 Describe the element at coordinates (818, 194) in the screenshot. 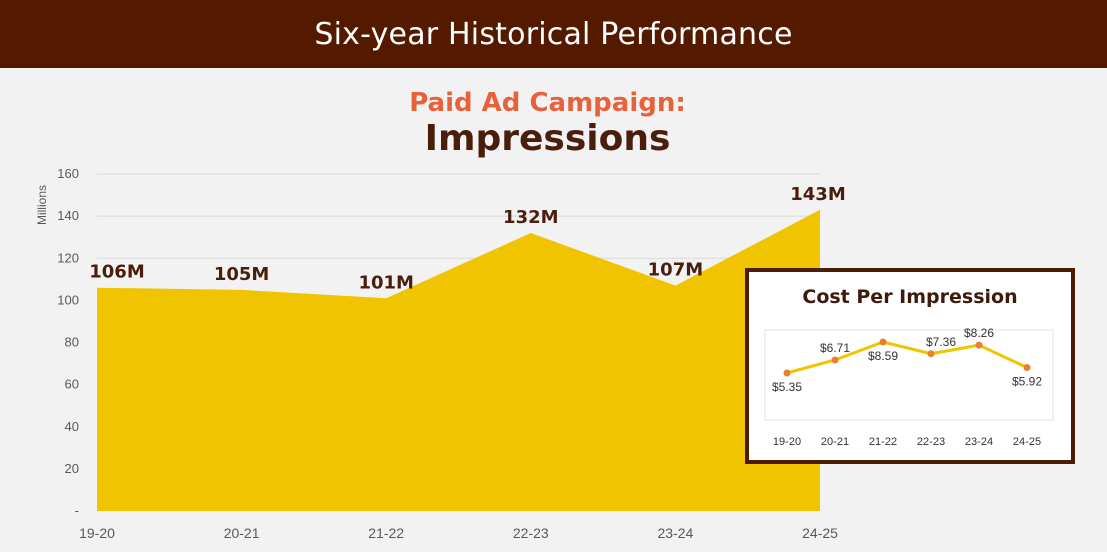

I see `data-label: 143M` at that location.